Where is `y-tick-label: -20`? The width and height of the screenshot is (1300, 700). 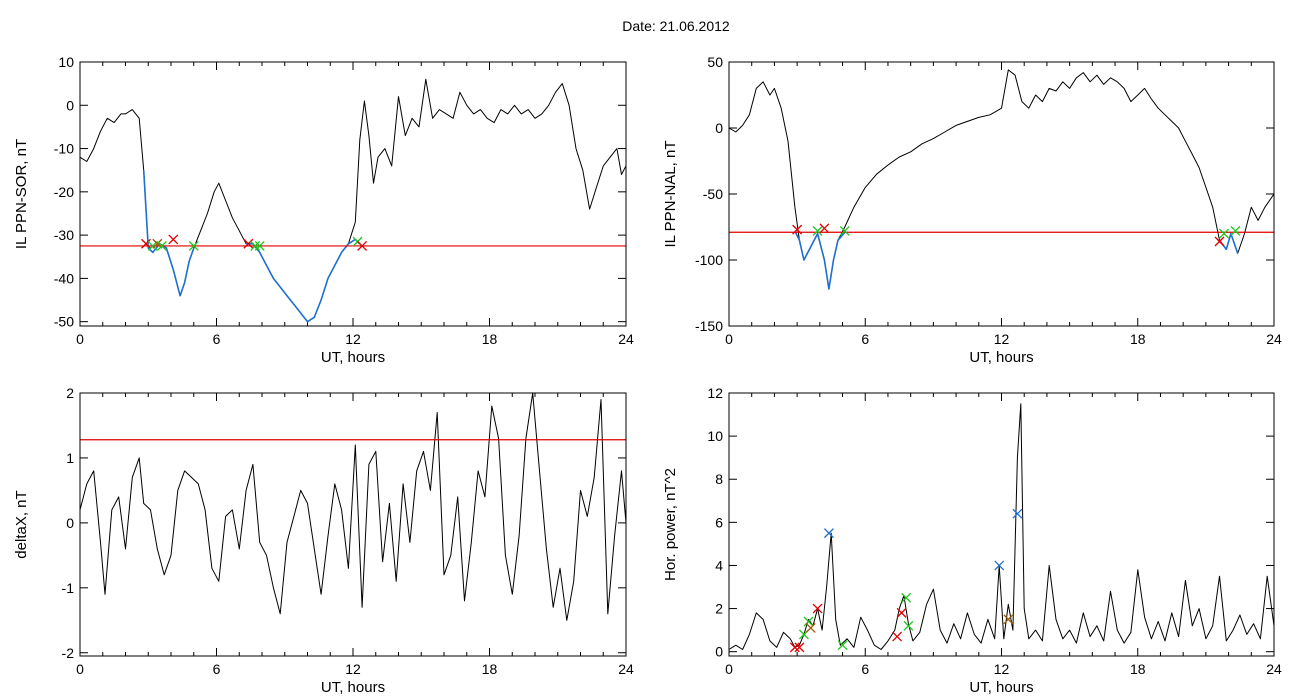 y-tick-label: -20 is located at coordinates (64, 192).